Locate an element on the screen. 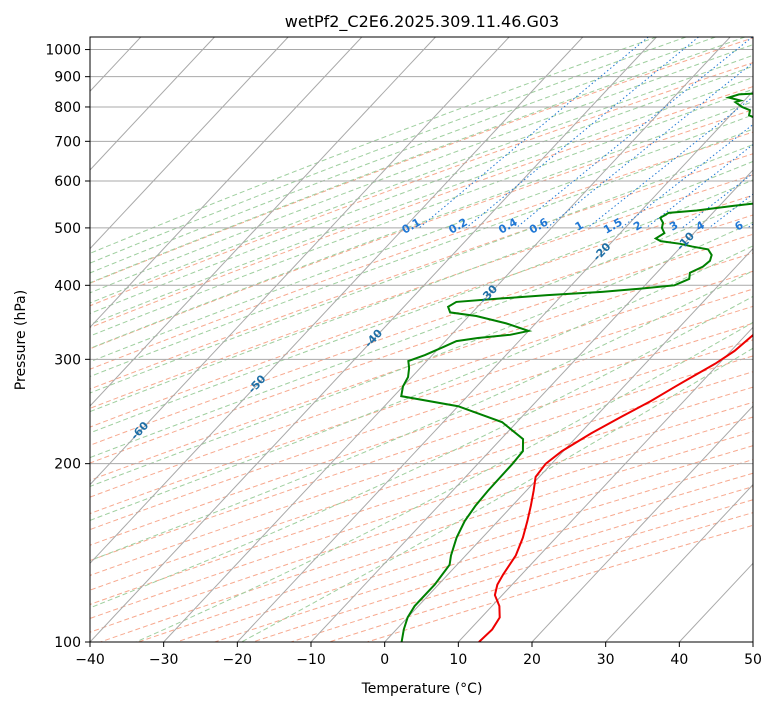 This screenshot has height=708, width=775. x-tick-label: 50 is located at coordinates (753, 660).